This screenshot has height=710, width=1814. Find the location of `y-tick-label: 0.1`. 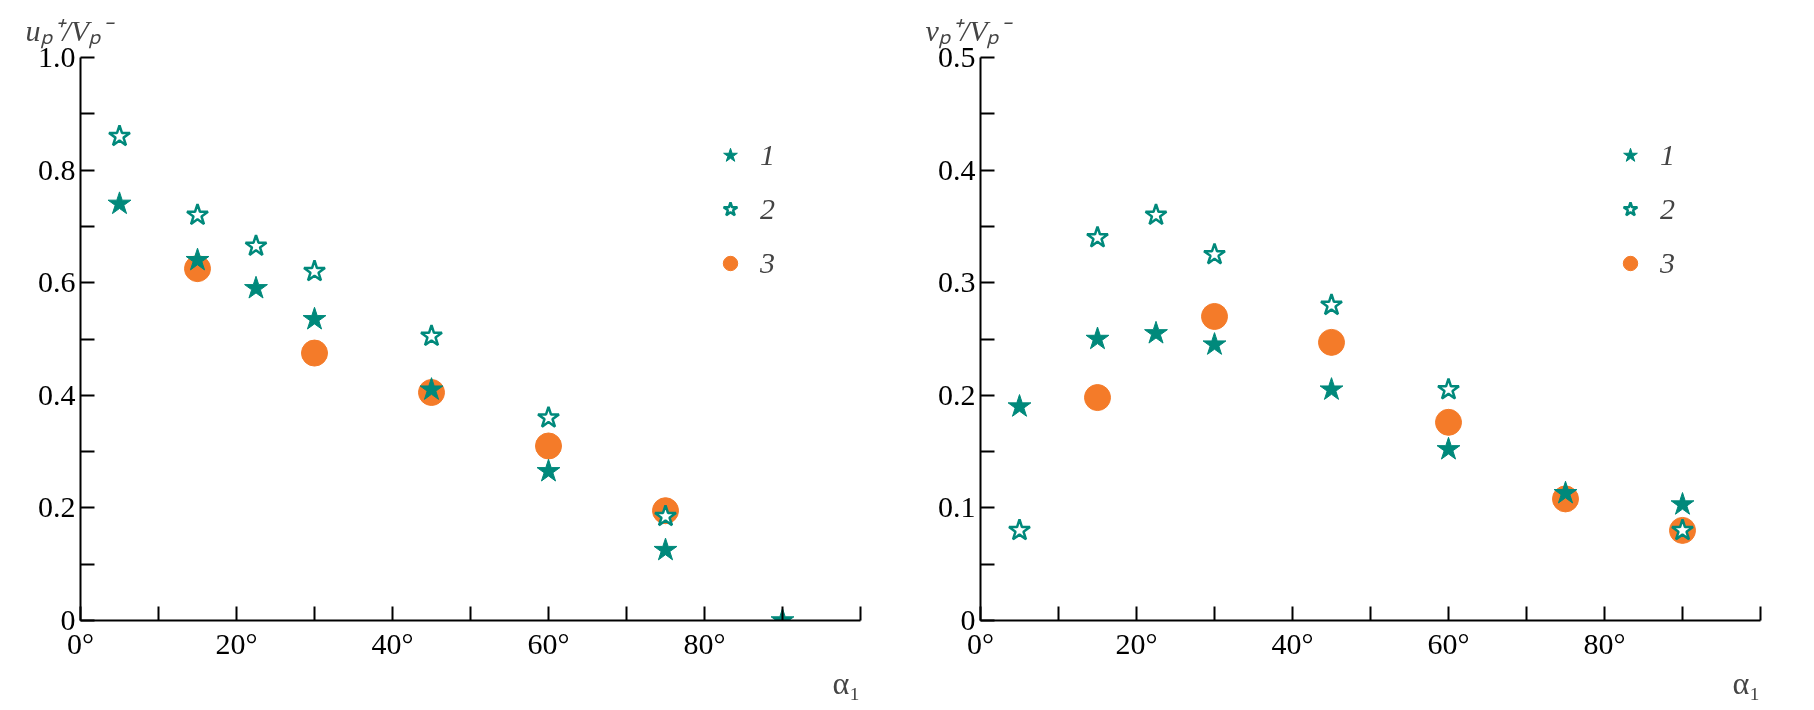

y-tick-label: 0.1 is located at coordinates (957, 507).